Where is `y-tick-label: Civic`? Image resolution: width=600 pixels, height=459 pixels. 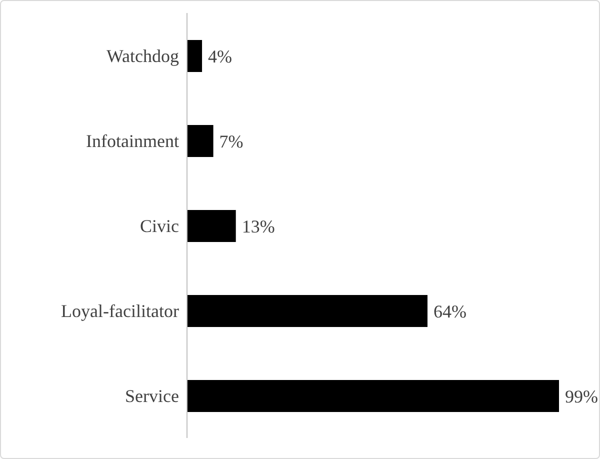 y-tick-label: Civic is located at coordinates (160, 226).